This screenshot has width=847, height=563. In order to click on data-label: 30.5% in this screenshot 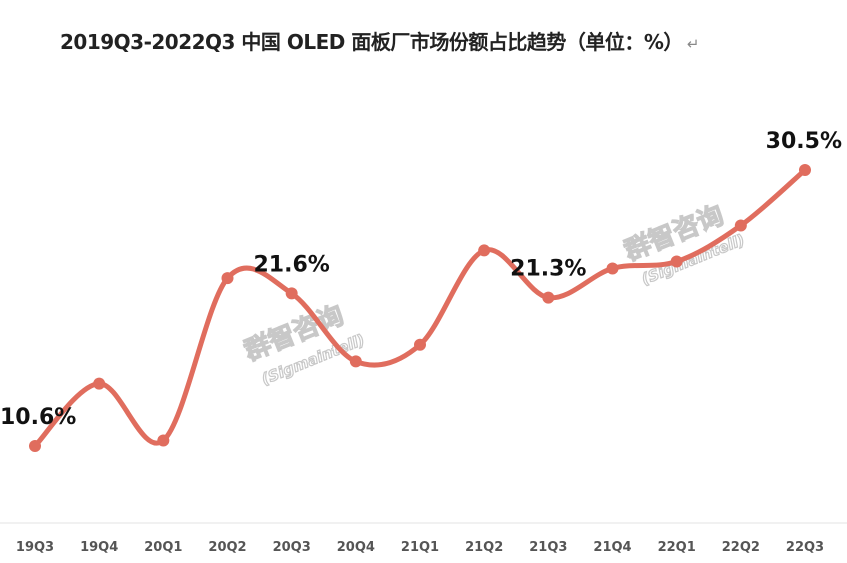, I will do `click(804, 141)`.